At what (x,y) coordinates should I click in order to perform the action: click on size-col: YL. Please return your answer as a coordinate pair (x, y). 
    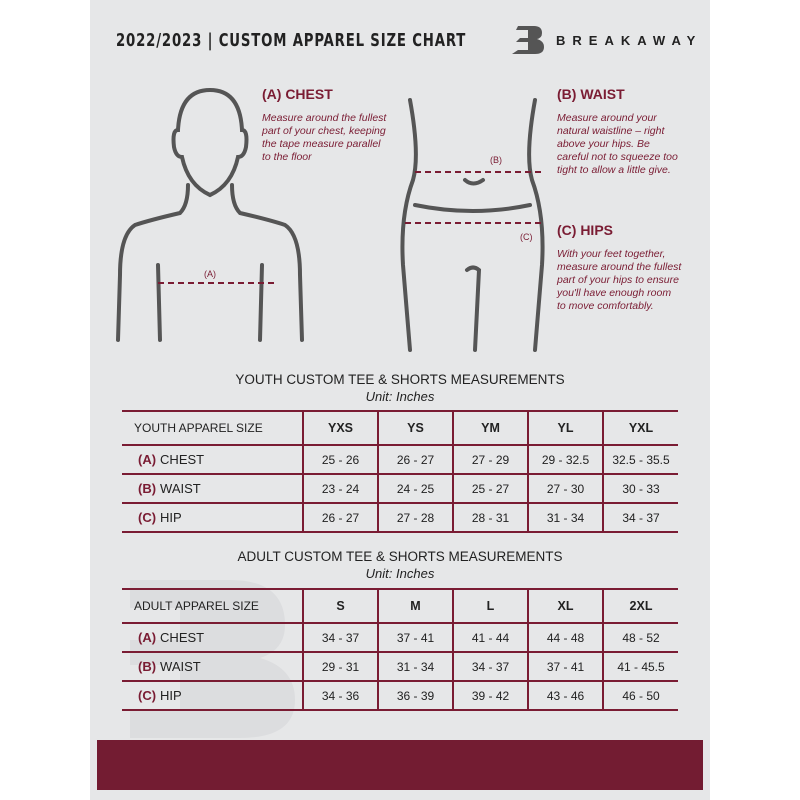
    Looking at the image, I should click on (565, 428).